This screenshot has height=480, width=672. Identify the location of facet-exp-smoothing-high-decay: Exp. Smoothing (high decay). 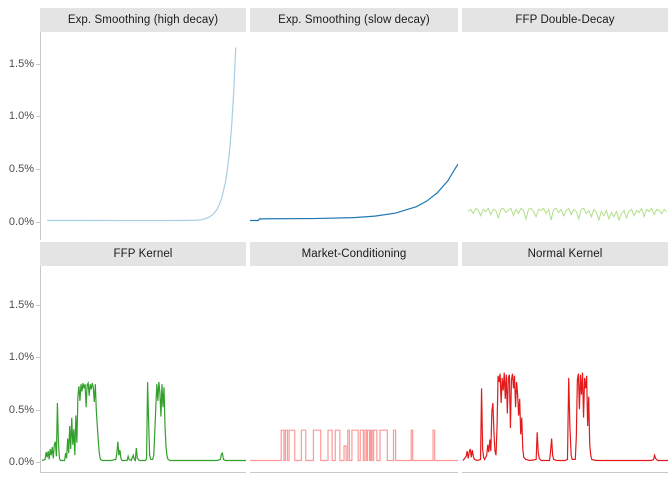
(143, 124).